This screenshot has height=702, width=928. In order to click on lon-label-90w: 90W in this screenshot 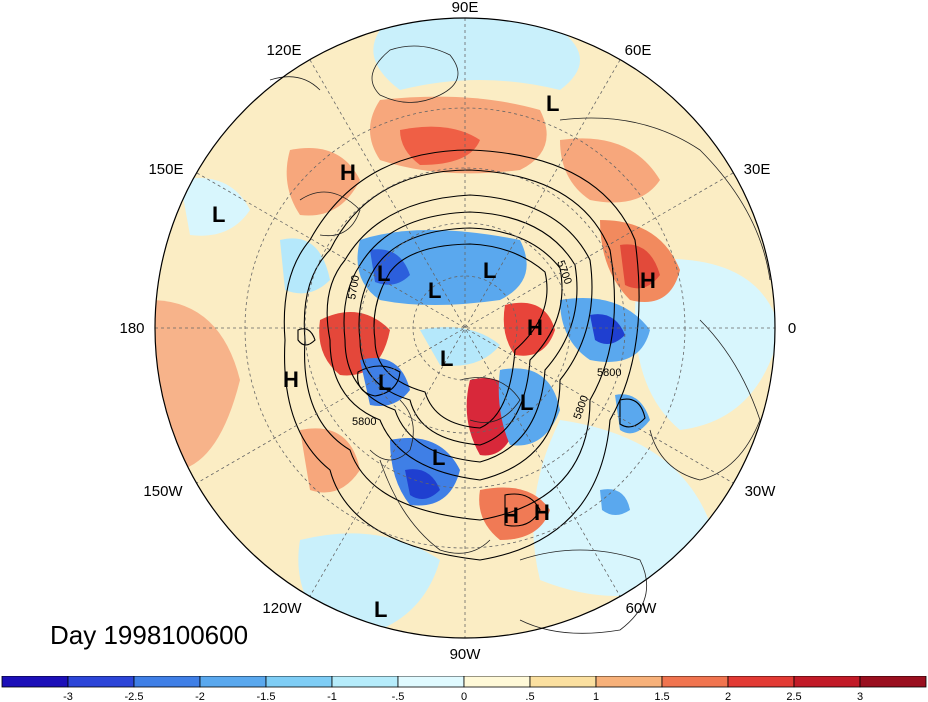, I will do `click(466, 654)`.